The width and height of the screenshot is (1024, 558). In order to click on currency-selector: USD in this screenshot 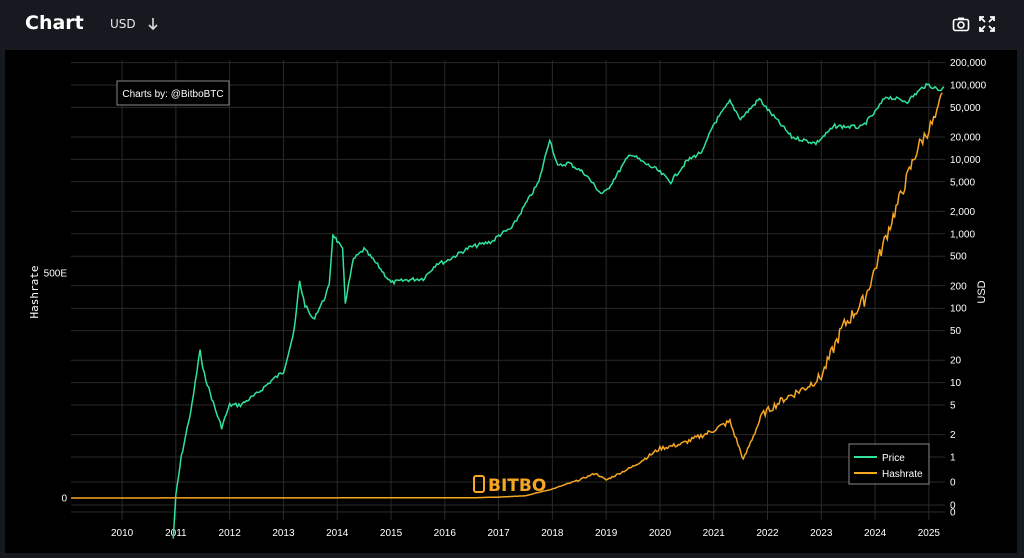, I will do `click(123, 24)`.